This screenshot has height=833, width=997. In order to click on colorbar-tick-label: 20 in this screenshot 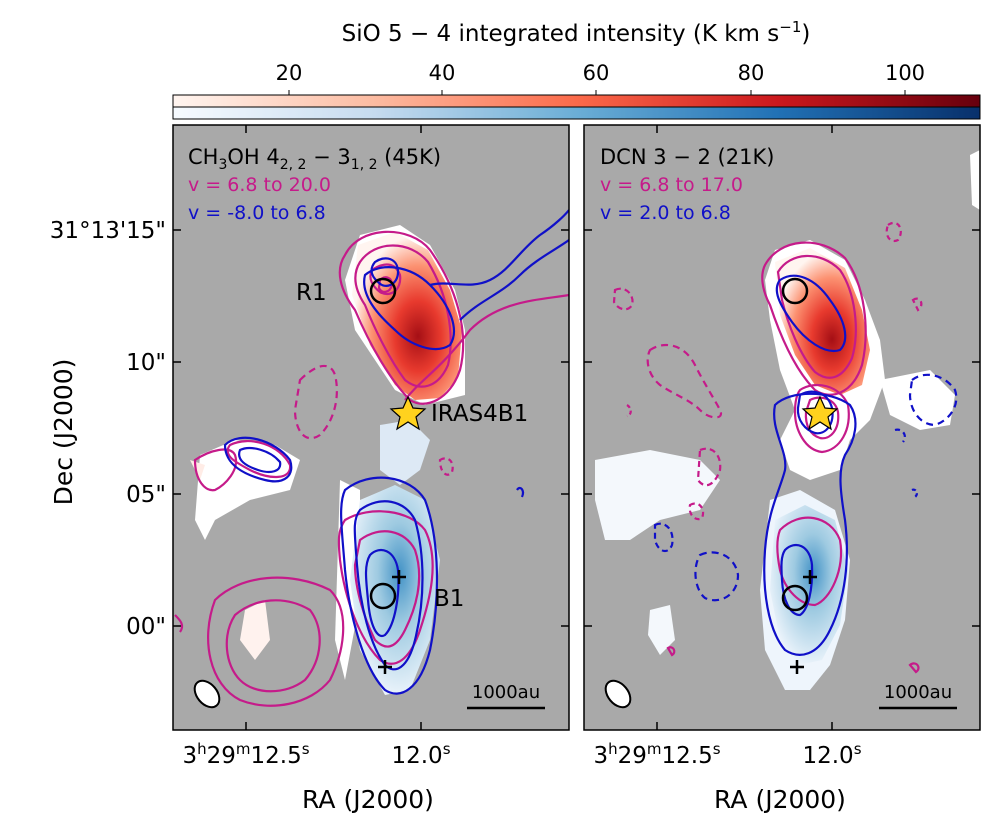, I will do `click(289, 73)`.